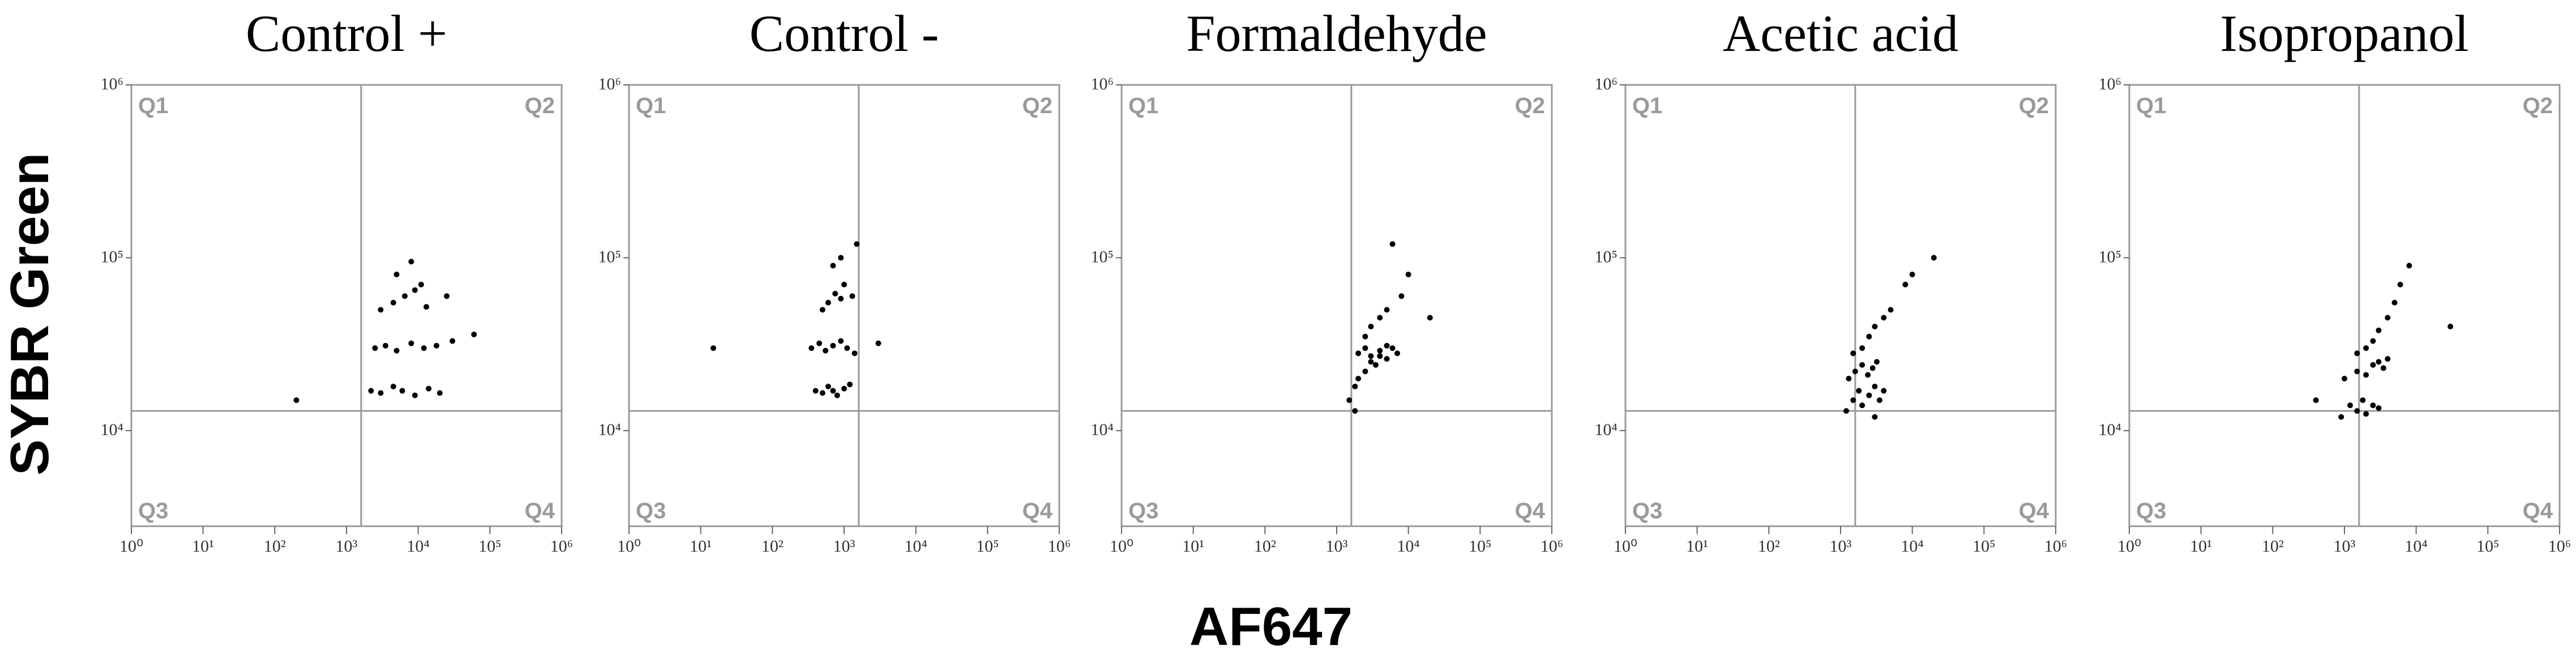 This screenshot has width=2576, height=662. What do you see at coordinates (2538, 105) in the screenshot?
I see `quadrant-label: Q2` at bounding box center [2538, 105].